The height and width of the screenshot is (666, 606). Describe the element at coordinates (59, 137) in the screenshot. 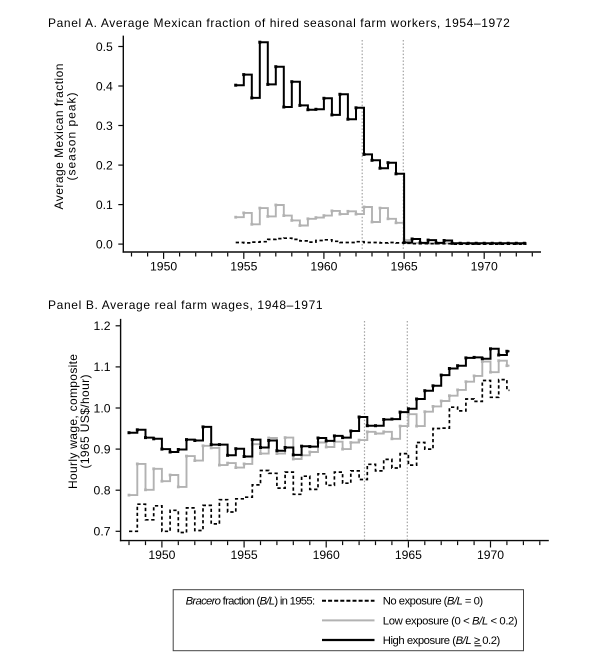

I see `svg-text: Average Mexican fraction` at that location.